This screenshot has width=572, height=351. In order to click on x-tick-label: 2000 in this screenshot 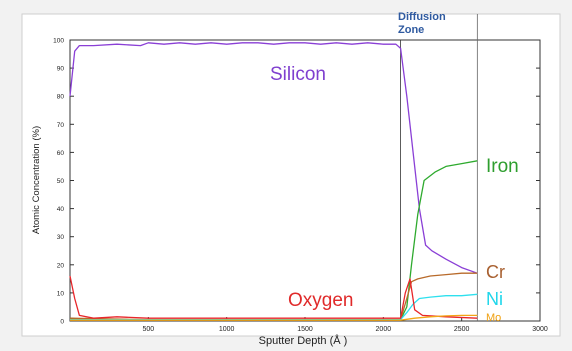, I will do `click(384, 329)`.